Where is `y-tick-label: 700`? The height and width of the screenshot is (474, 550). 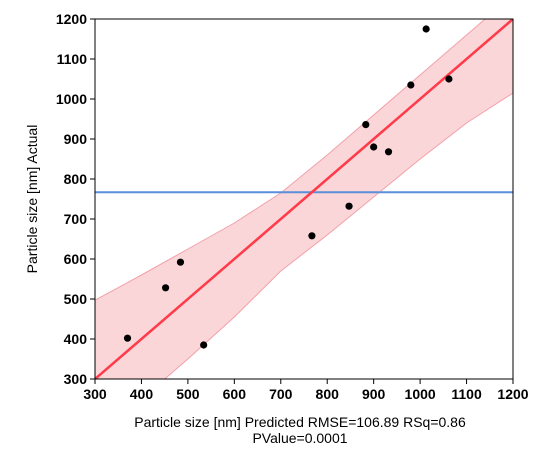
y-tick-label: 700 is located at coordinates (76, 219).